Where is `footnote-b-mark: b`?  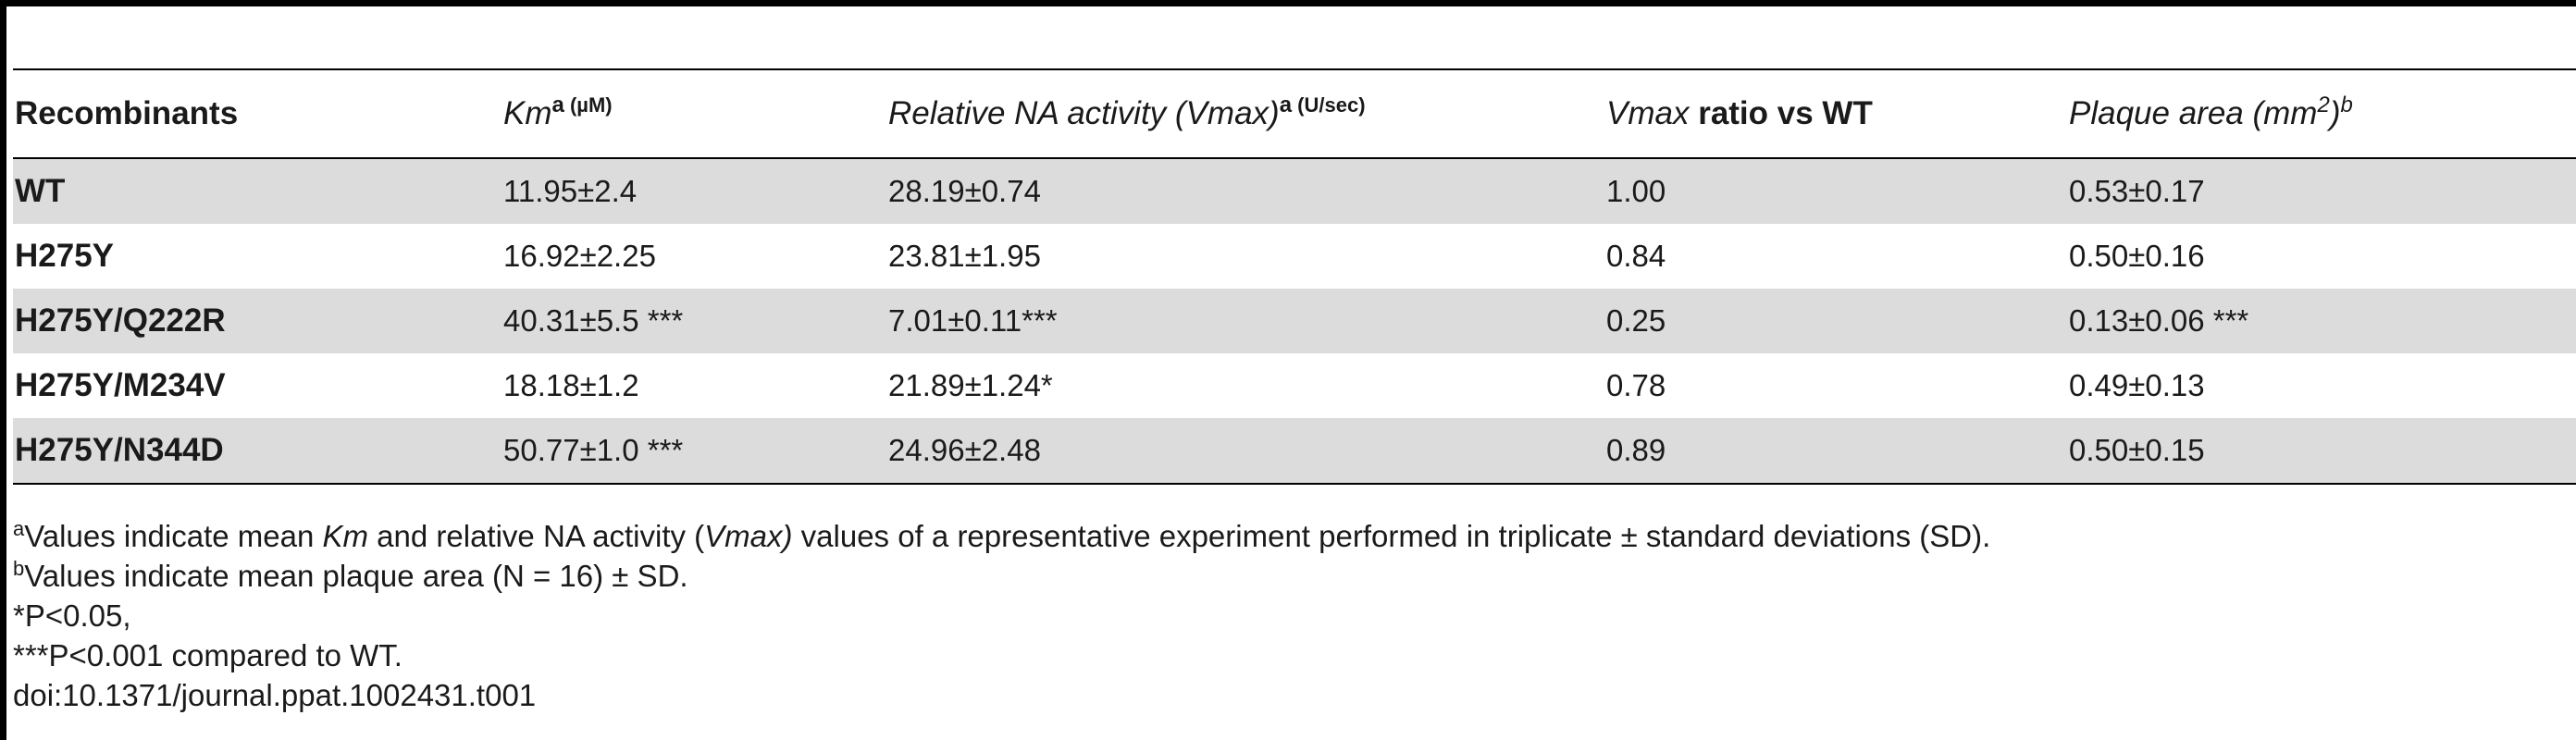 footnote-b-mark: b is located at coordinates (19, 568).